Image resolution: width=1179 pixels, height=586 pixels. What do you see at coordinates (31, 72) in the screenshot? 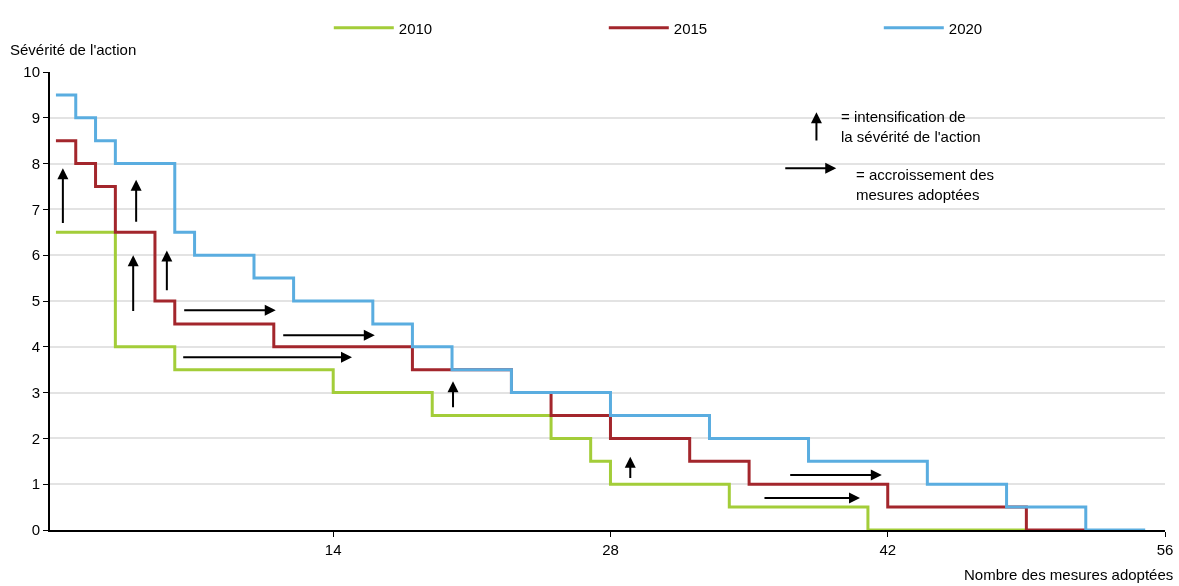
I see `y-tick-label: 10` at bounding box center [31, 72].